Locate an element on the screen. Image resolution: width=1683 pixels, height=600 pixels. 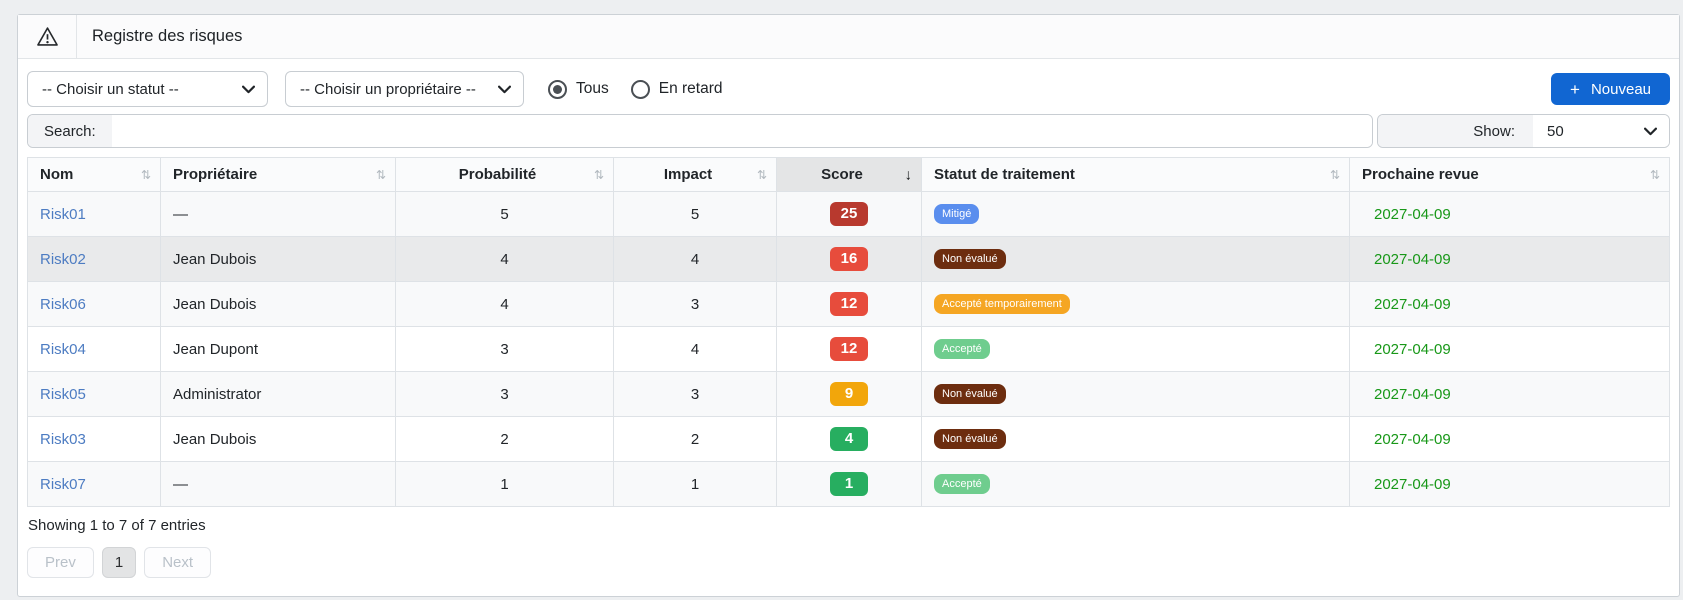
probability-cell: 5 is located at coordinates (504, 214).